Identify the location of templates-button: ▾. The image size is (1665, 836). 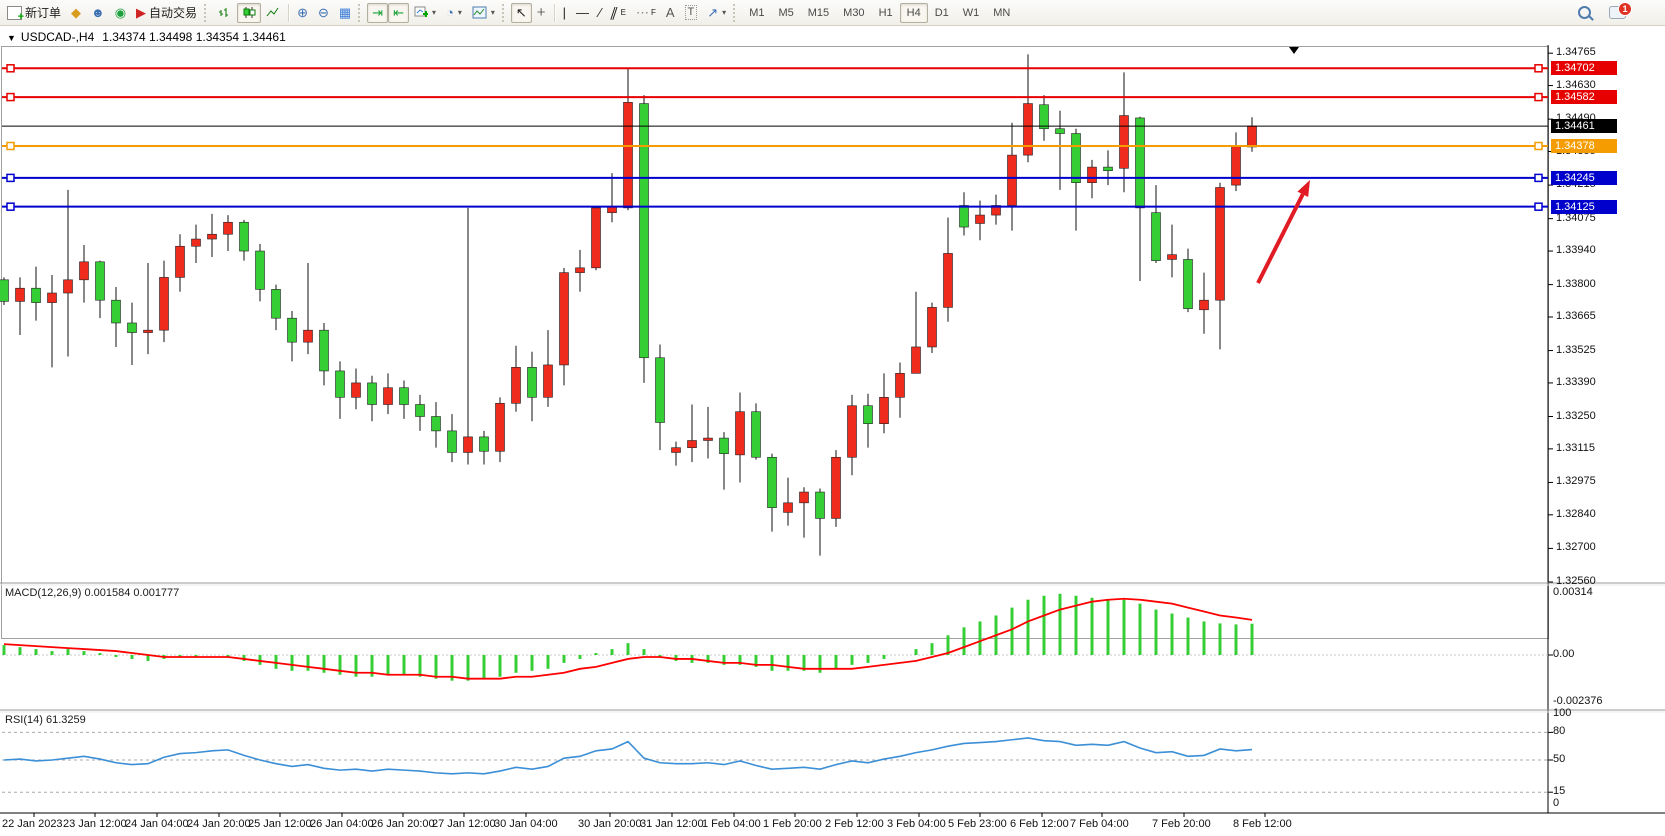
(483, 13).